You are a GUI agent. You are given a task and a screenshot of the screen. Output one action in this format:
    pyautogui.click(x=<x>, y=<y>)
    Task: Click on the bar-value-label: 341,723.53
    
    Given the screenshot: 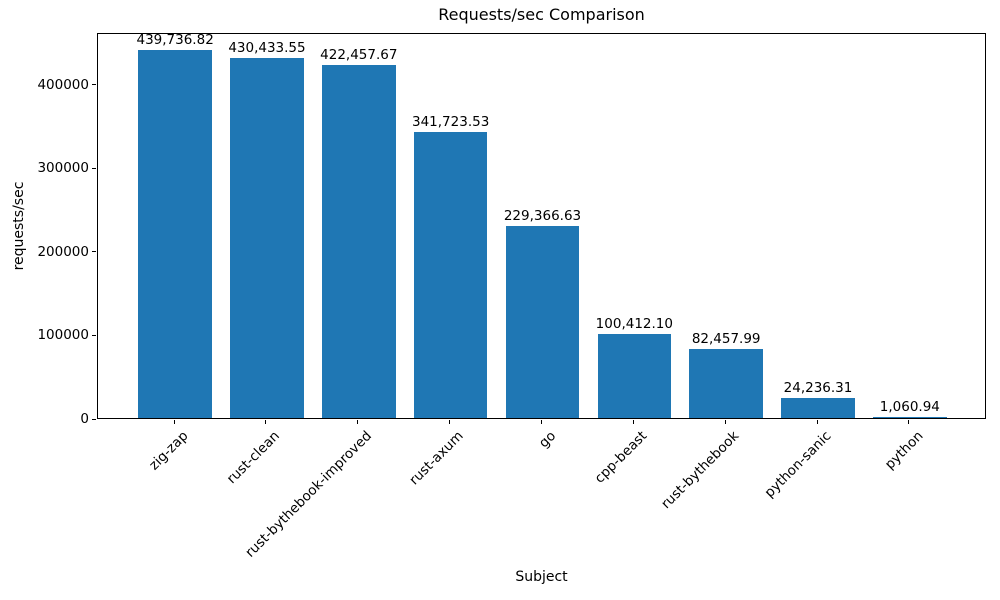 What is the action you would take?
    pyautogui.click(x=451, y=122)
    